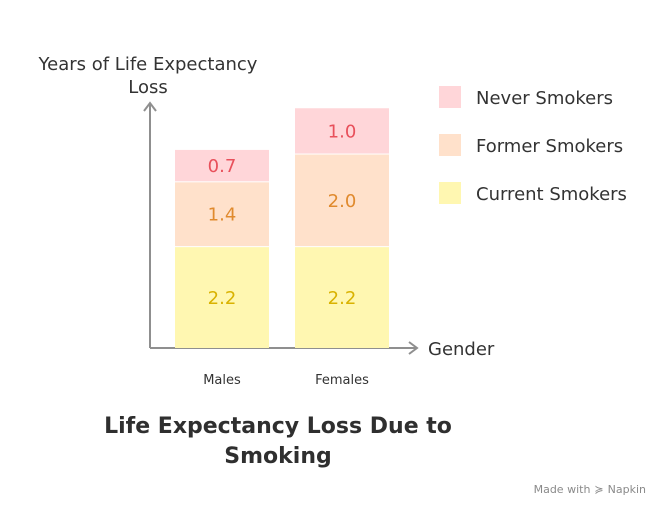 This screenshot has height=516, width=666. What do you see at coordinates (599, 489) in the screenshot?
I see `napkin-logo-icon: ≽` at bounding box center [599, 489].